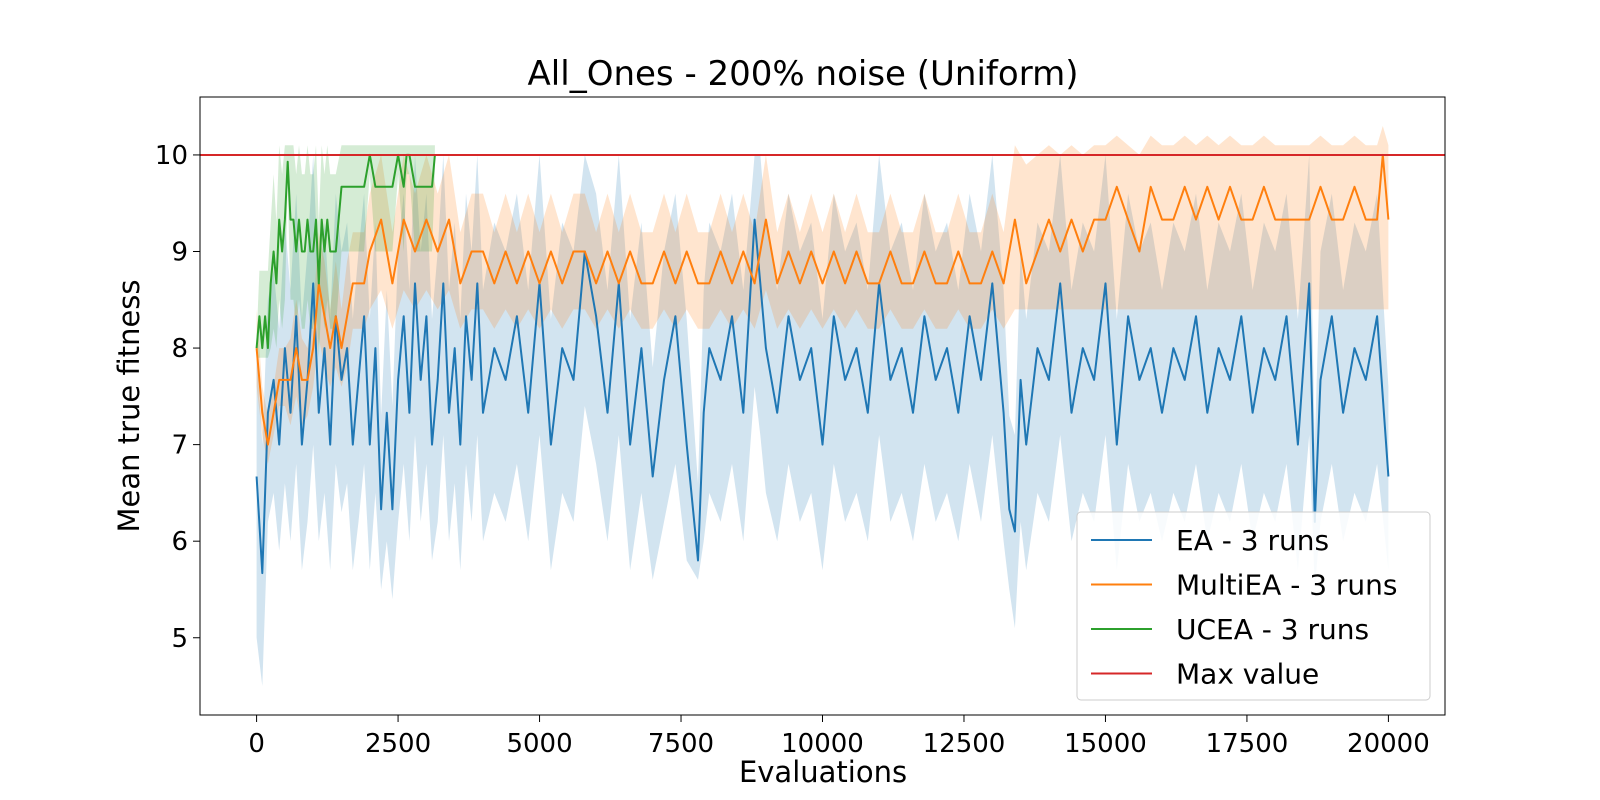 This screenshot has height=800, width=1600. I want to click on y-tick-label: 10, so click(171, 156).